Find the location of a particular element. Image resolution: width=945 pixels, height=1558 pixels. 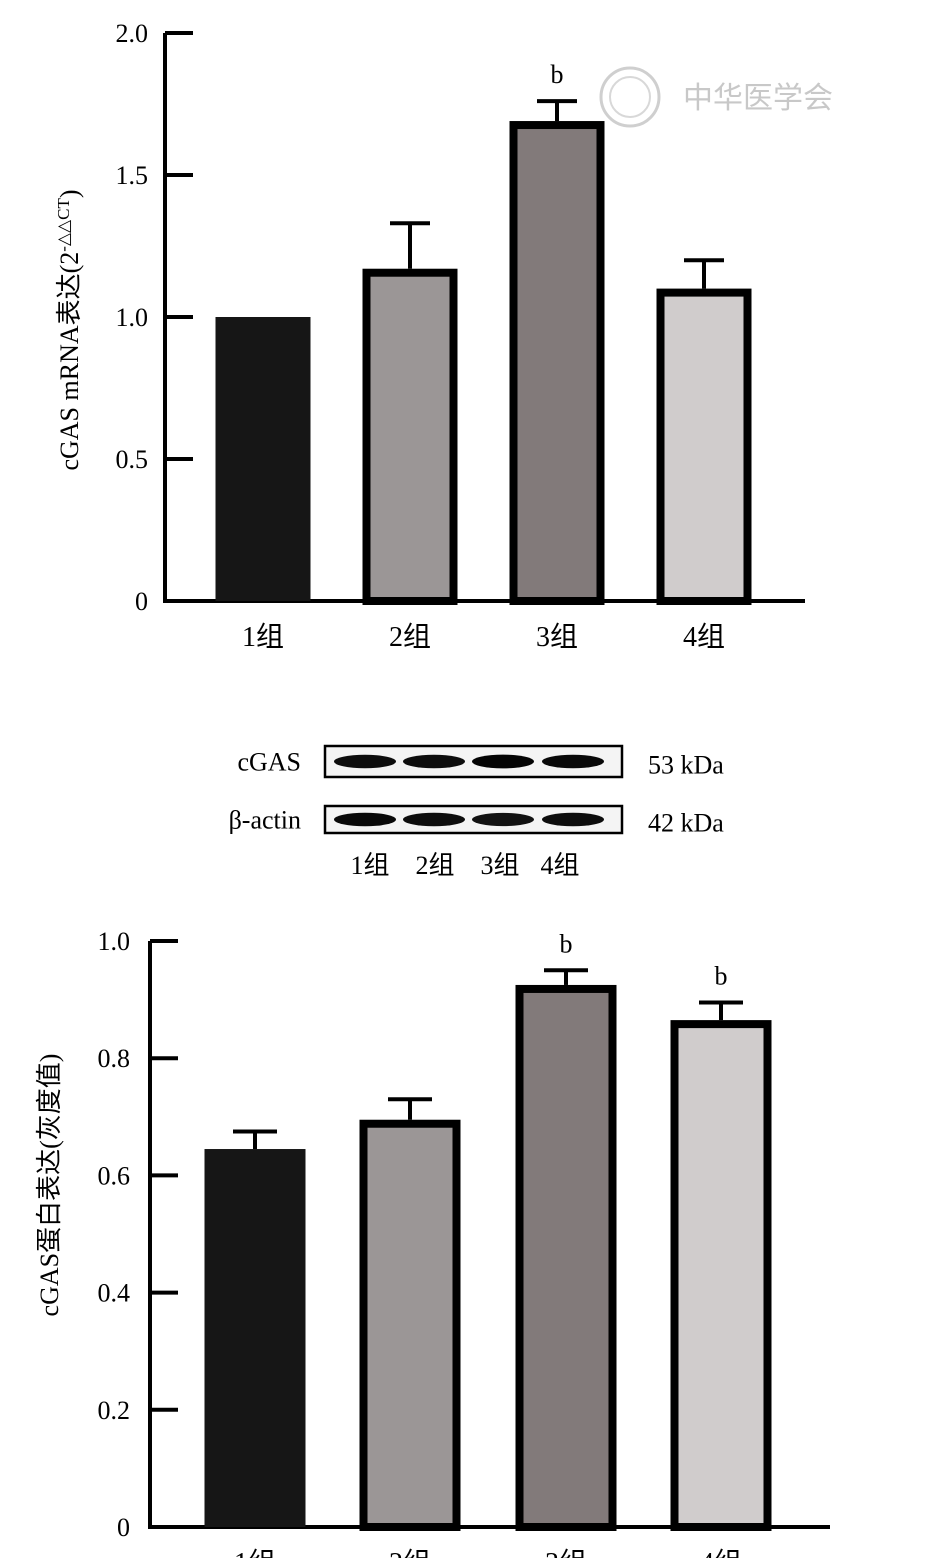

blot-lane-label: 2组 is located at coordinates (434, 865).